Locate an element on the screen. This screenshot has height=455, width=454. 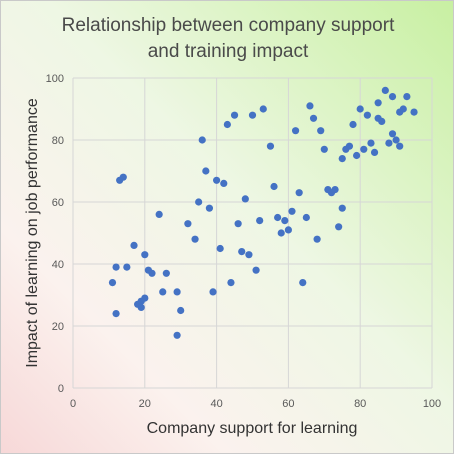
y-tick-label-2: 40 is located at coordinates (58, 265).